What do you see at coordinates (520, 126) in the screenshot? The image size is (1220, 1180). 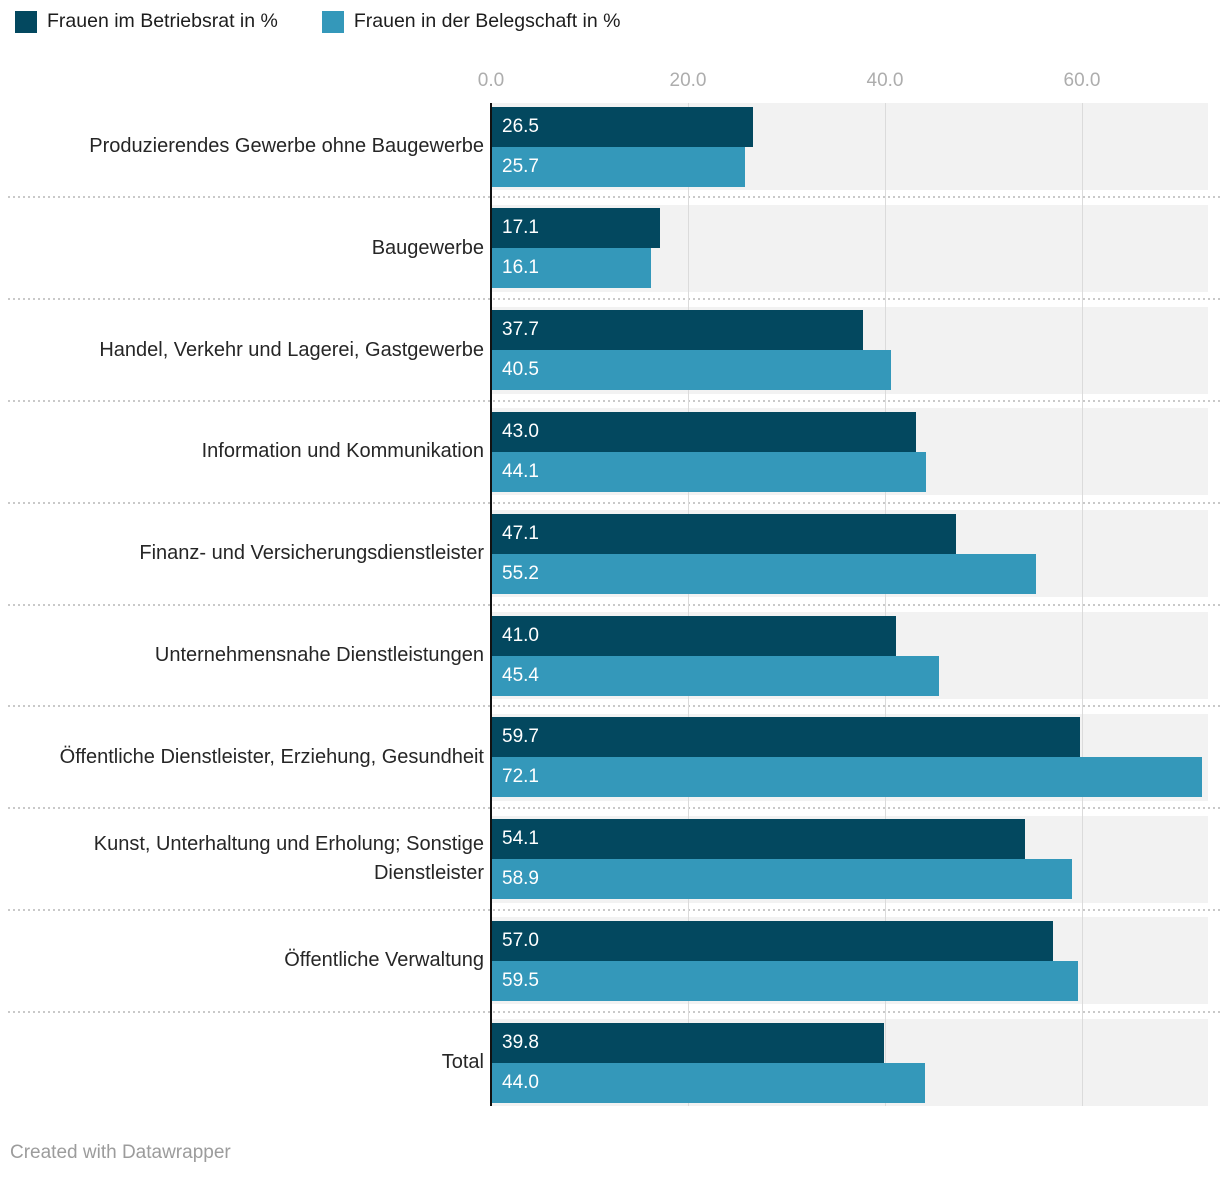 I see `bar-value-label: 26.5` at bounding box center [520, 126].